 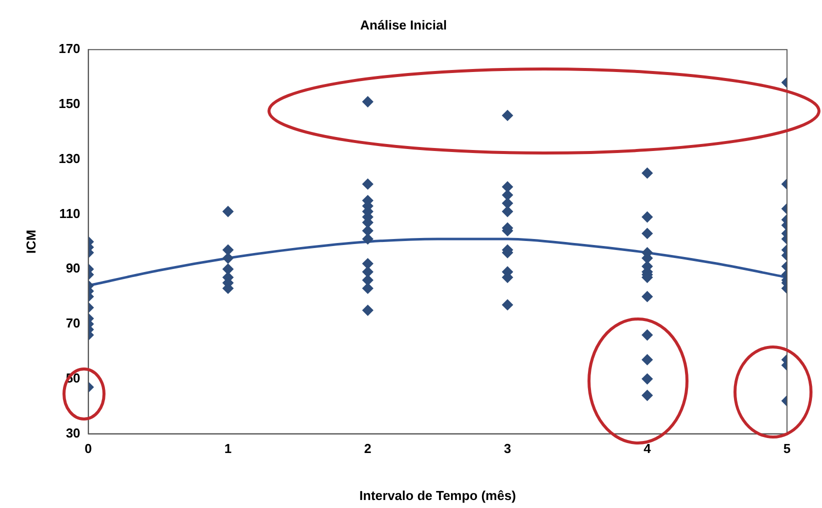 What do you see at coordinates (787, 448) in the screenshot?
I see `x-tick-label: 5` at bounding box center [787, 448].